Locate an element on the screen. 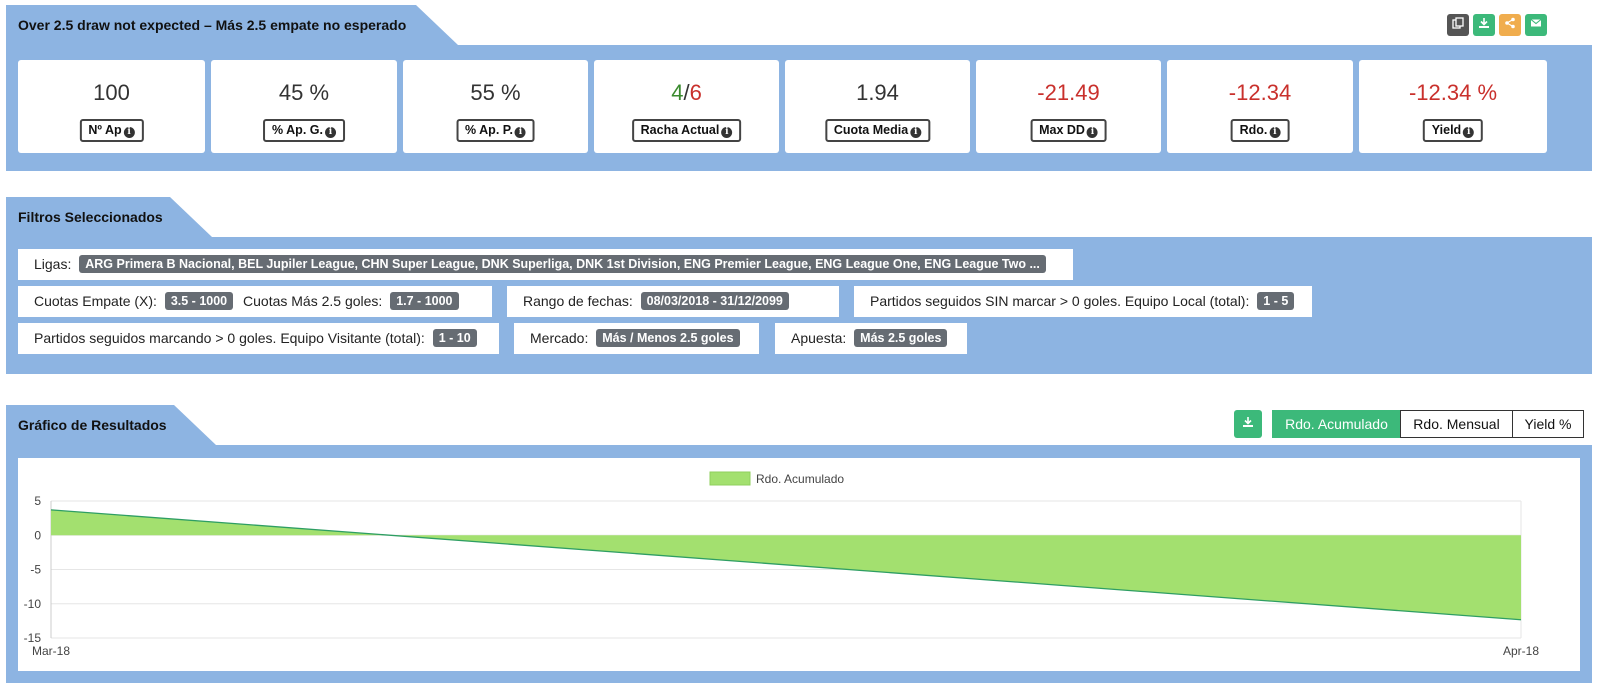  filter-label: Ligas: is located at coordinates (53, 264).